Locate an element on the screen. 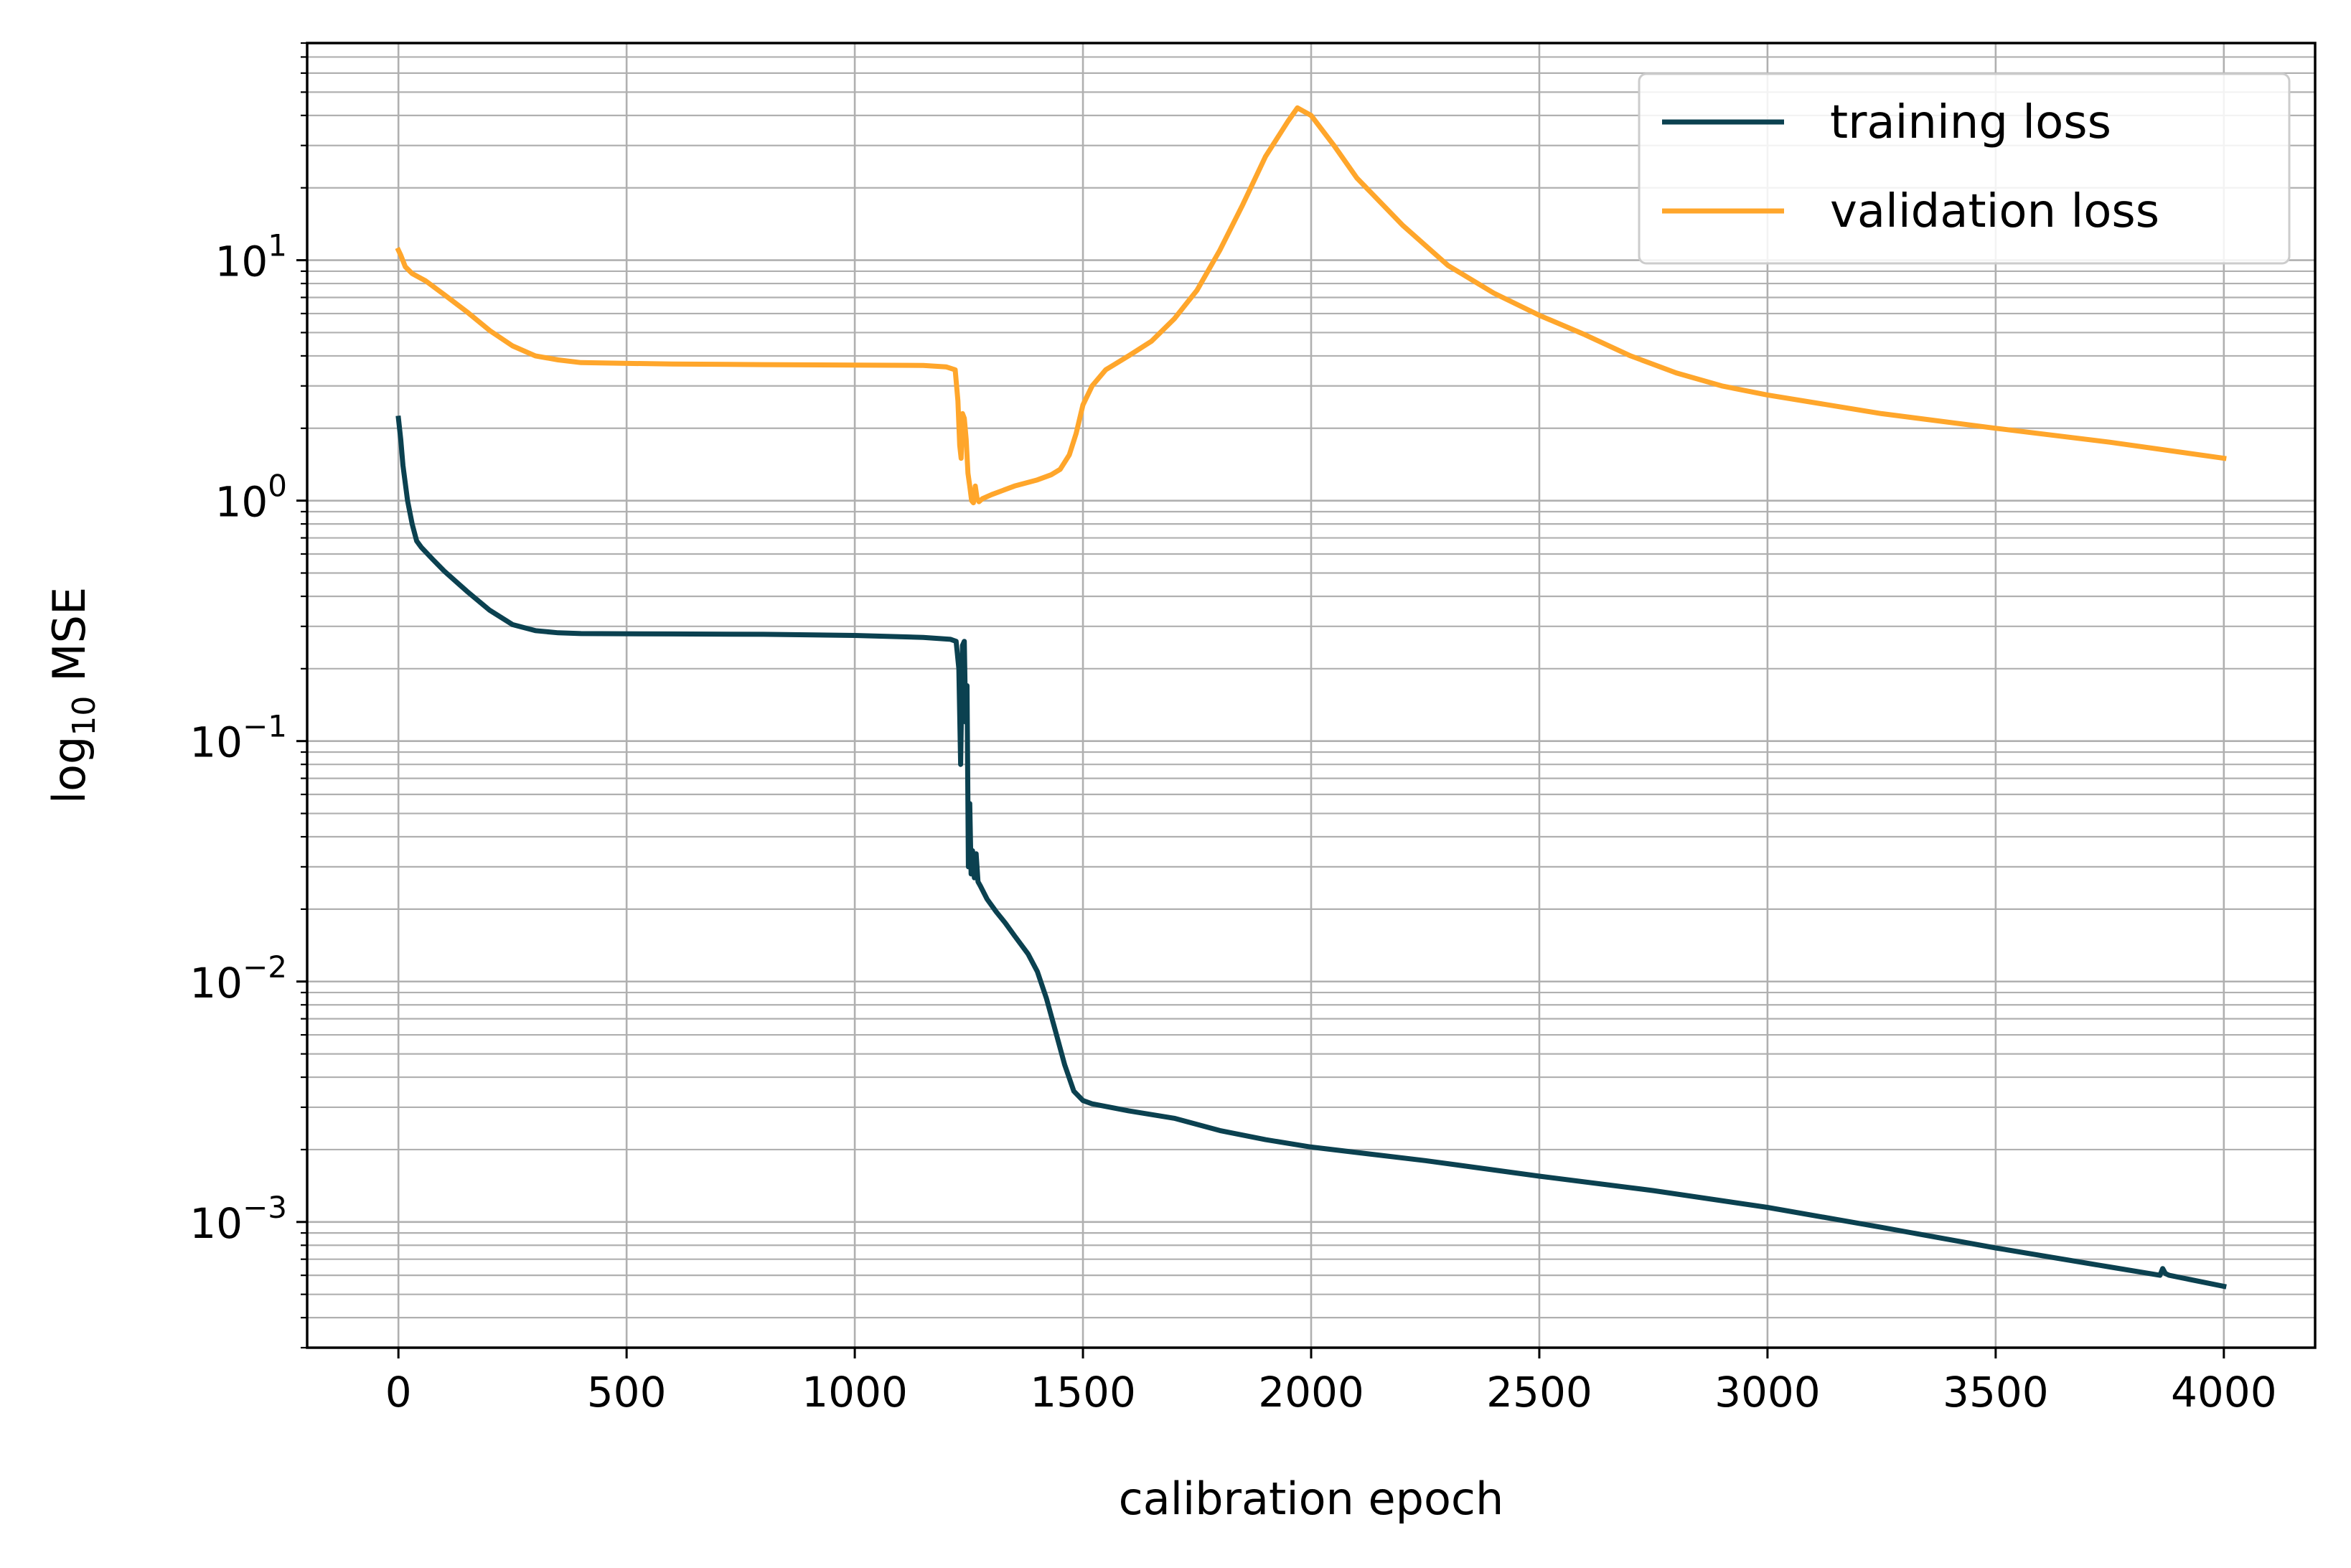 The image size is (2351, 1568). y-tick-label: 10⁻² is located at coordinates (238, 978).